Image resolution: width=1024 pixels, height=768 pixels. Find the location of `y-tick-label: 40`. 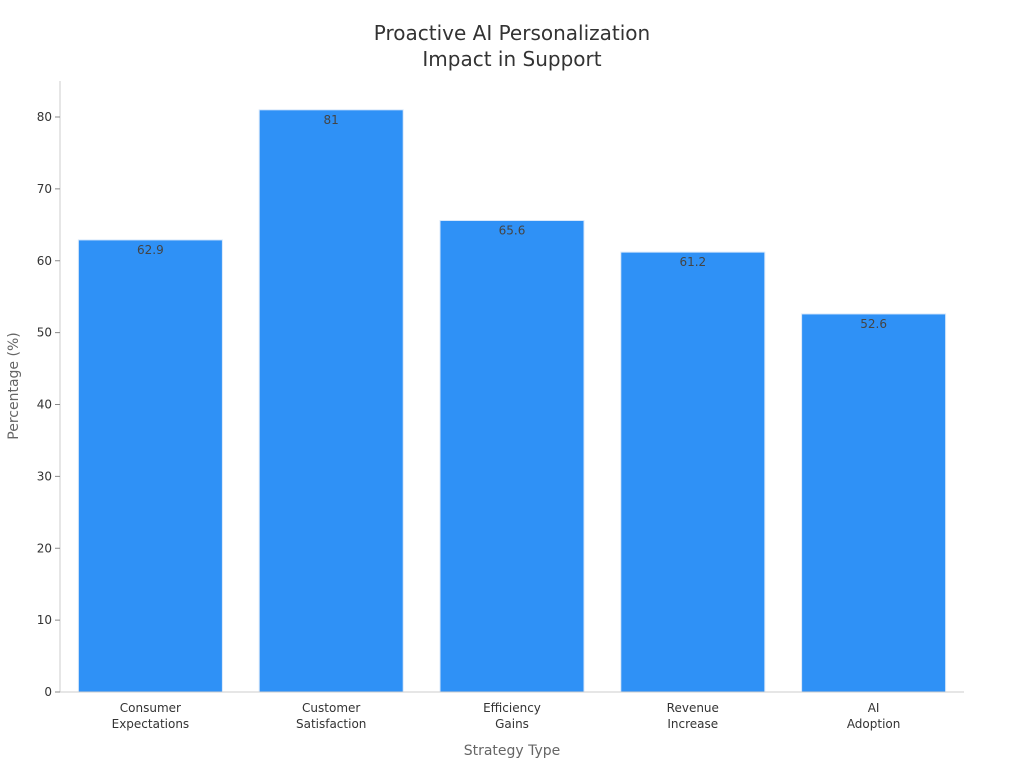

y-tick-label: 40 is located at coordinates (44, 405).